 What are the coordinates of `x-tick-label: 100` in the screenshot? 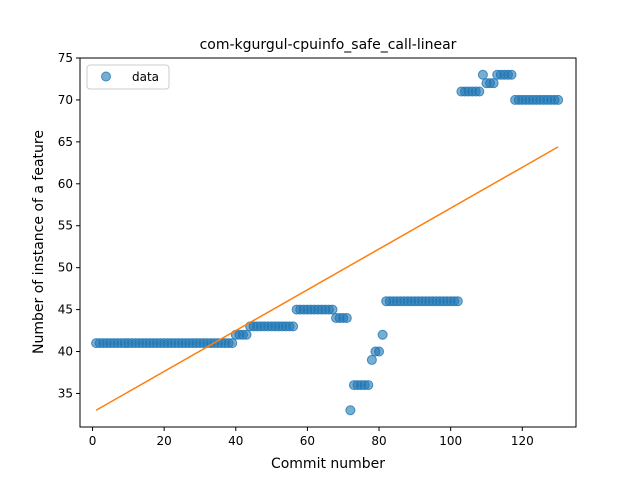 It's located at (450, 441).